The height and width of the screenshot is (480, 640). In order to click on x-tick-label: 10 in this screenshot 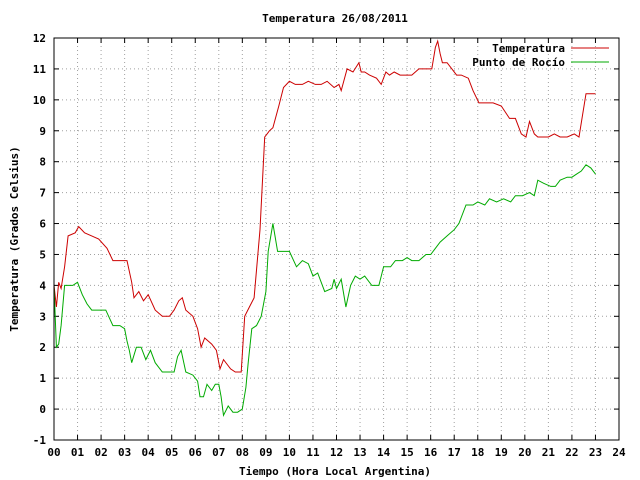, I will do `click(289, 452)`.